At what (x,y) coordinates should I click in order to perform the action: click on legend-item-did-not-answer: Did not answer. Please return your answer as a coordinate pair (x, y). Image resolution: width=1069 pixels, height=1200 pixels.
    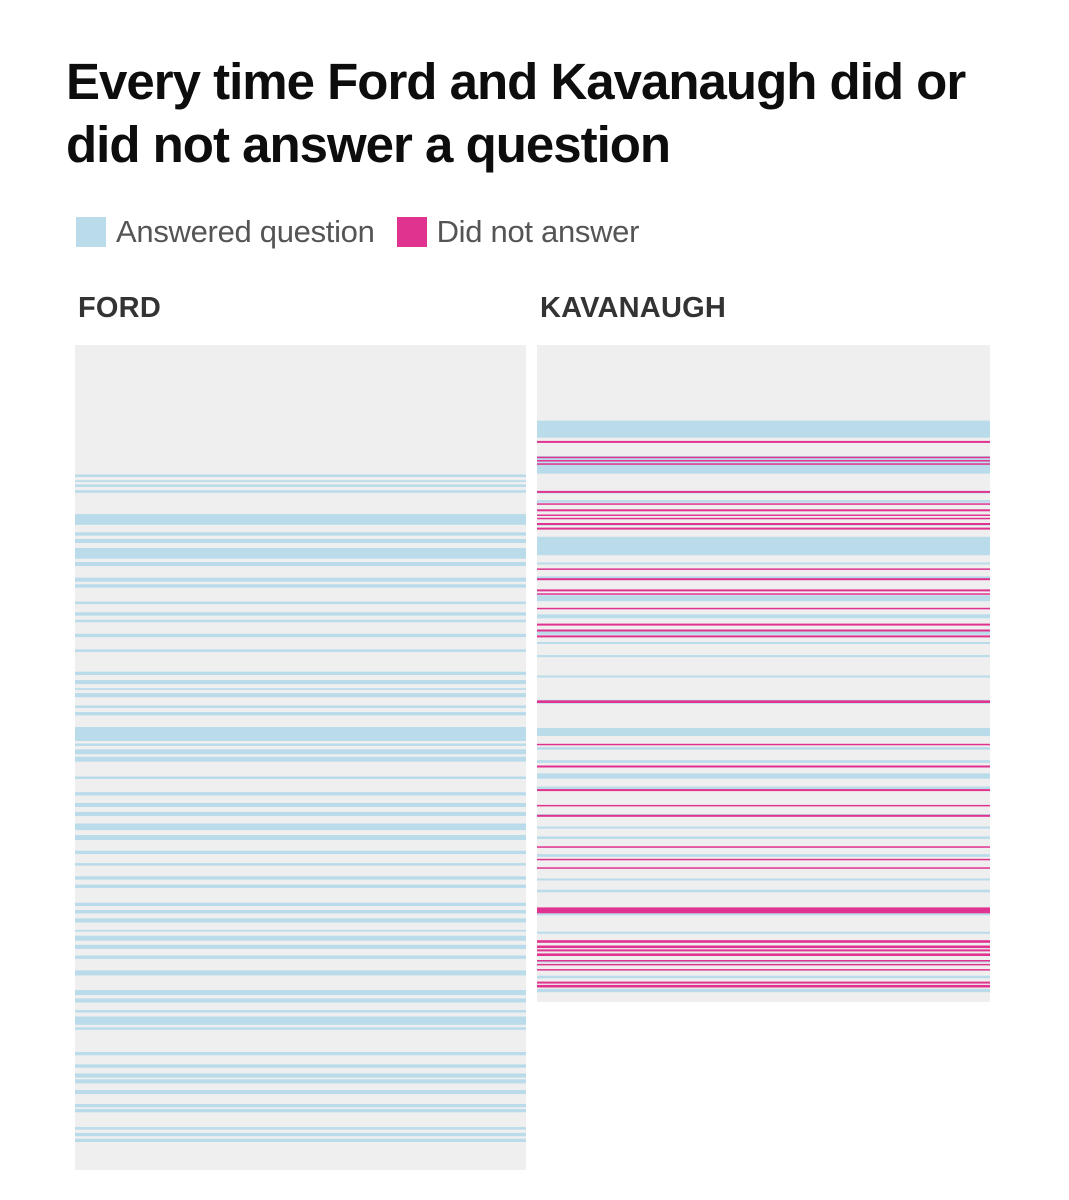
    Looking at the image, I should click on (518, 232).